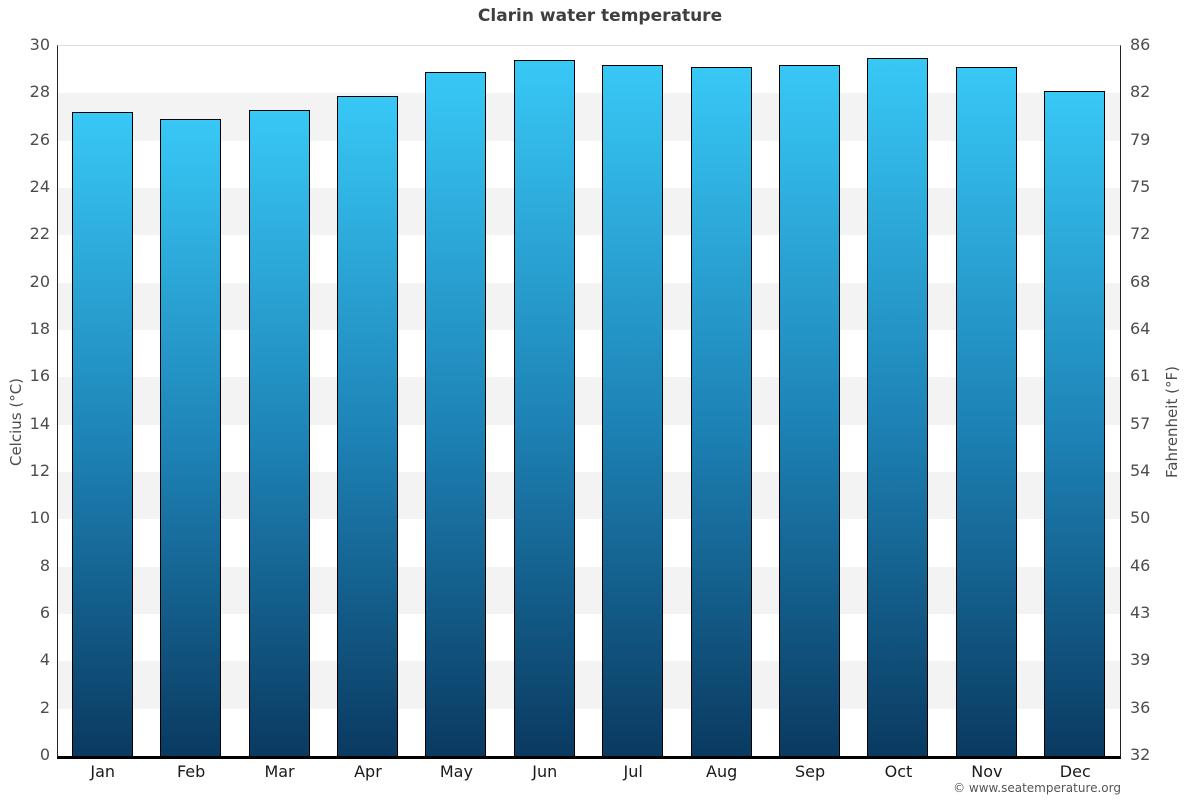 This screenshot has width=1200, height=800. Describe the element at coordinates (1140, 328) in the screenshot. I see `y-tick-64f: 64` at that location.